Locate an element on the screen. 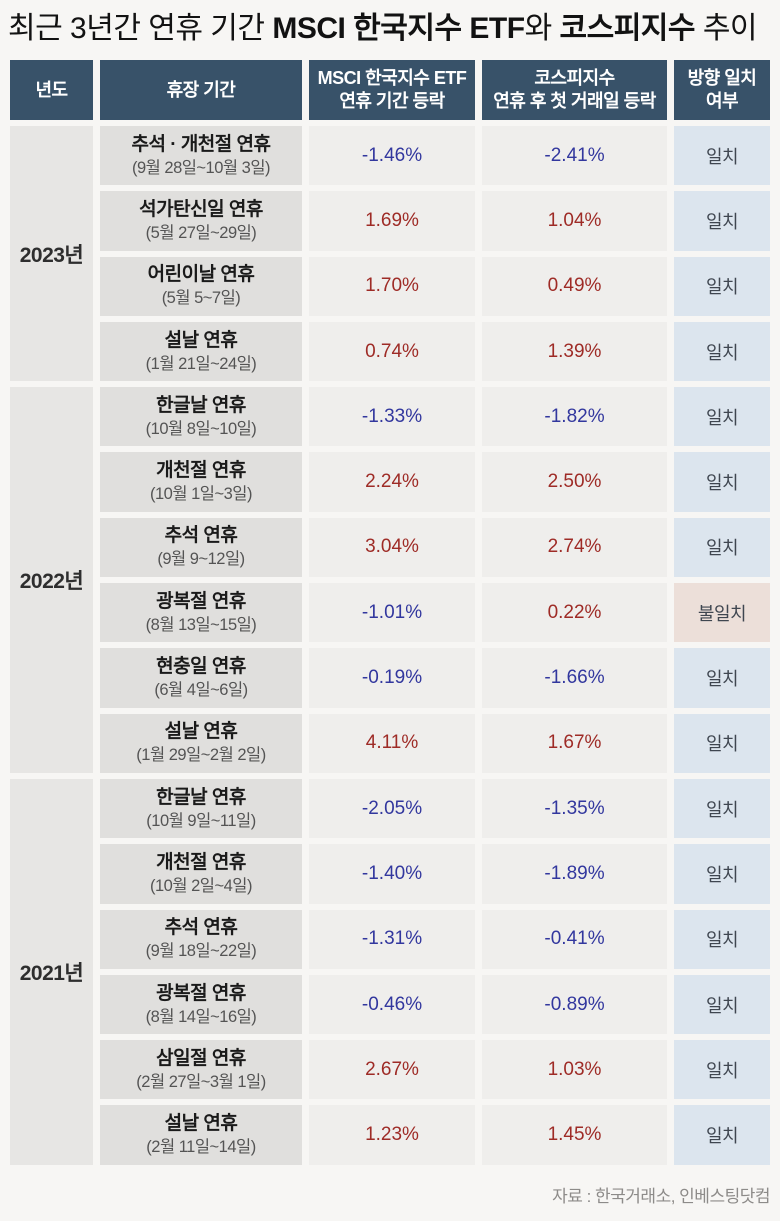  title-segment: 코스피지수 is located at coordinates (627, 28).